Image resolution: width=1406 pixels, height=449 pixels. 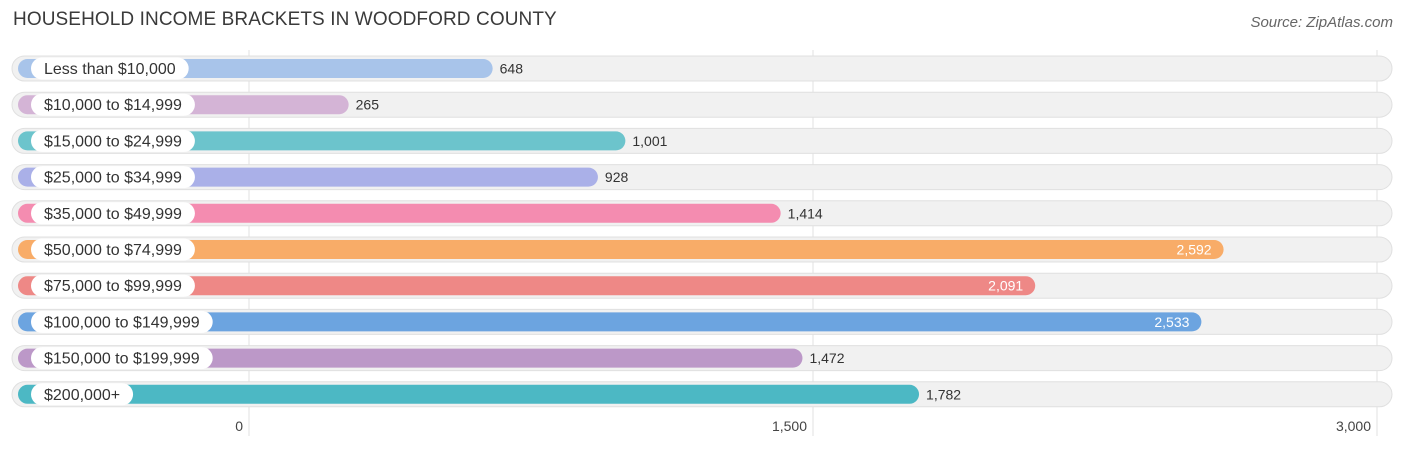 I want to click on data-label: 2,592, so click(x=1194, y=250).